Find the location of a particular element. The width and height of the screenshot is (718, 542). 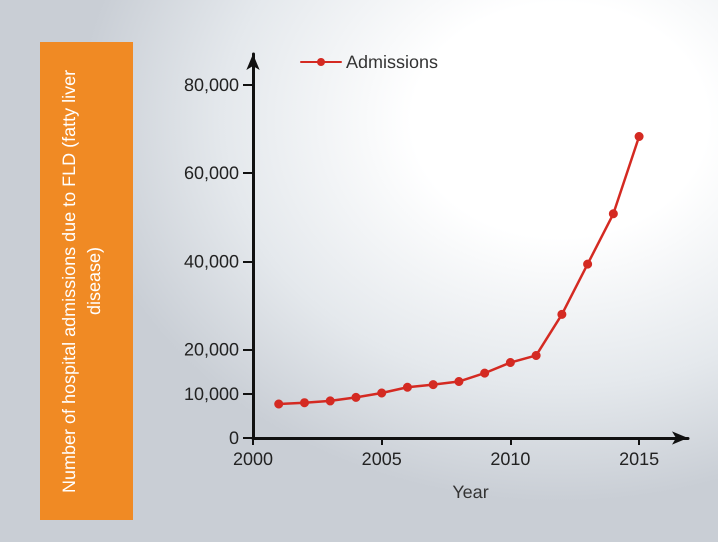

y-tick-label: 40,000 is located at coordinates (211, 261).